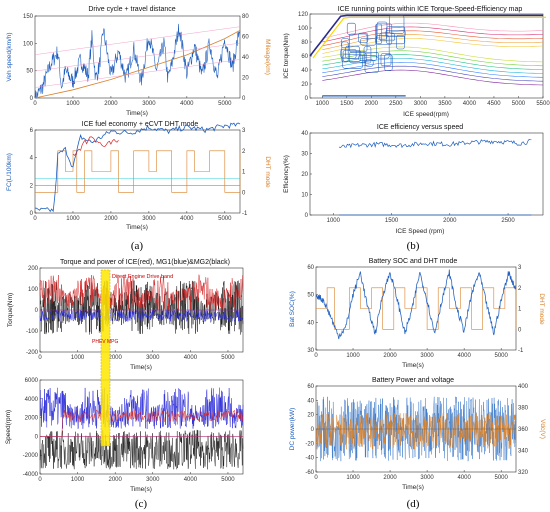 Image resolution: width=550 pixels, height=512 pixels. What do you see at coordinates (353, 478) in the screenshot?
I see `d2-xtick-label-1: 1000` at bounding box center [353, 478].